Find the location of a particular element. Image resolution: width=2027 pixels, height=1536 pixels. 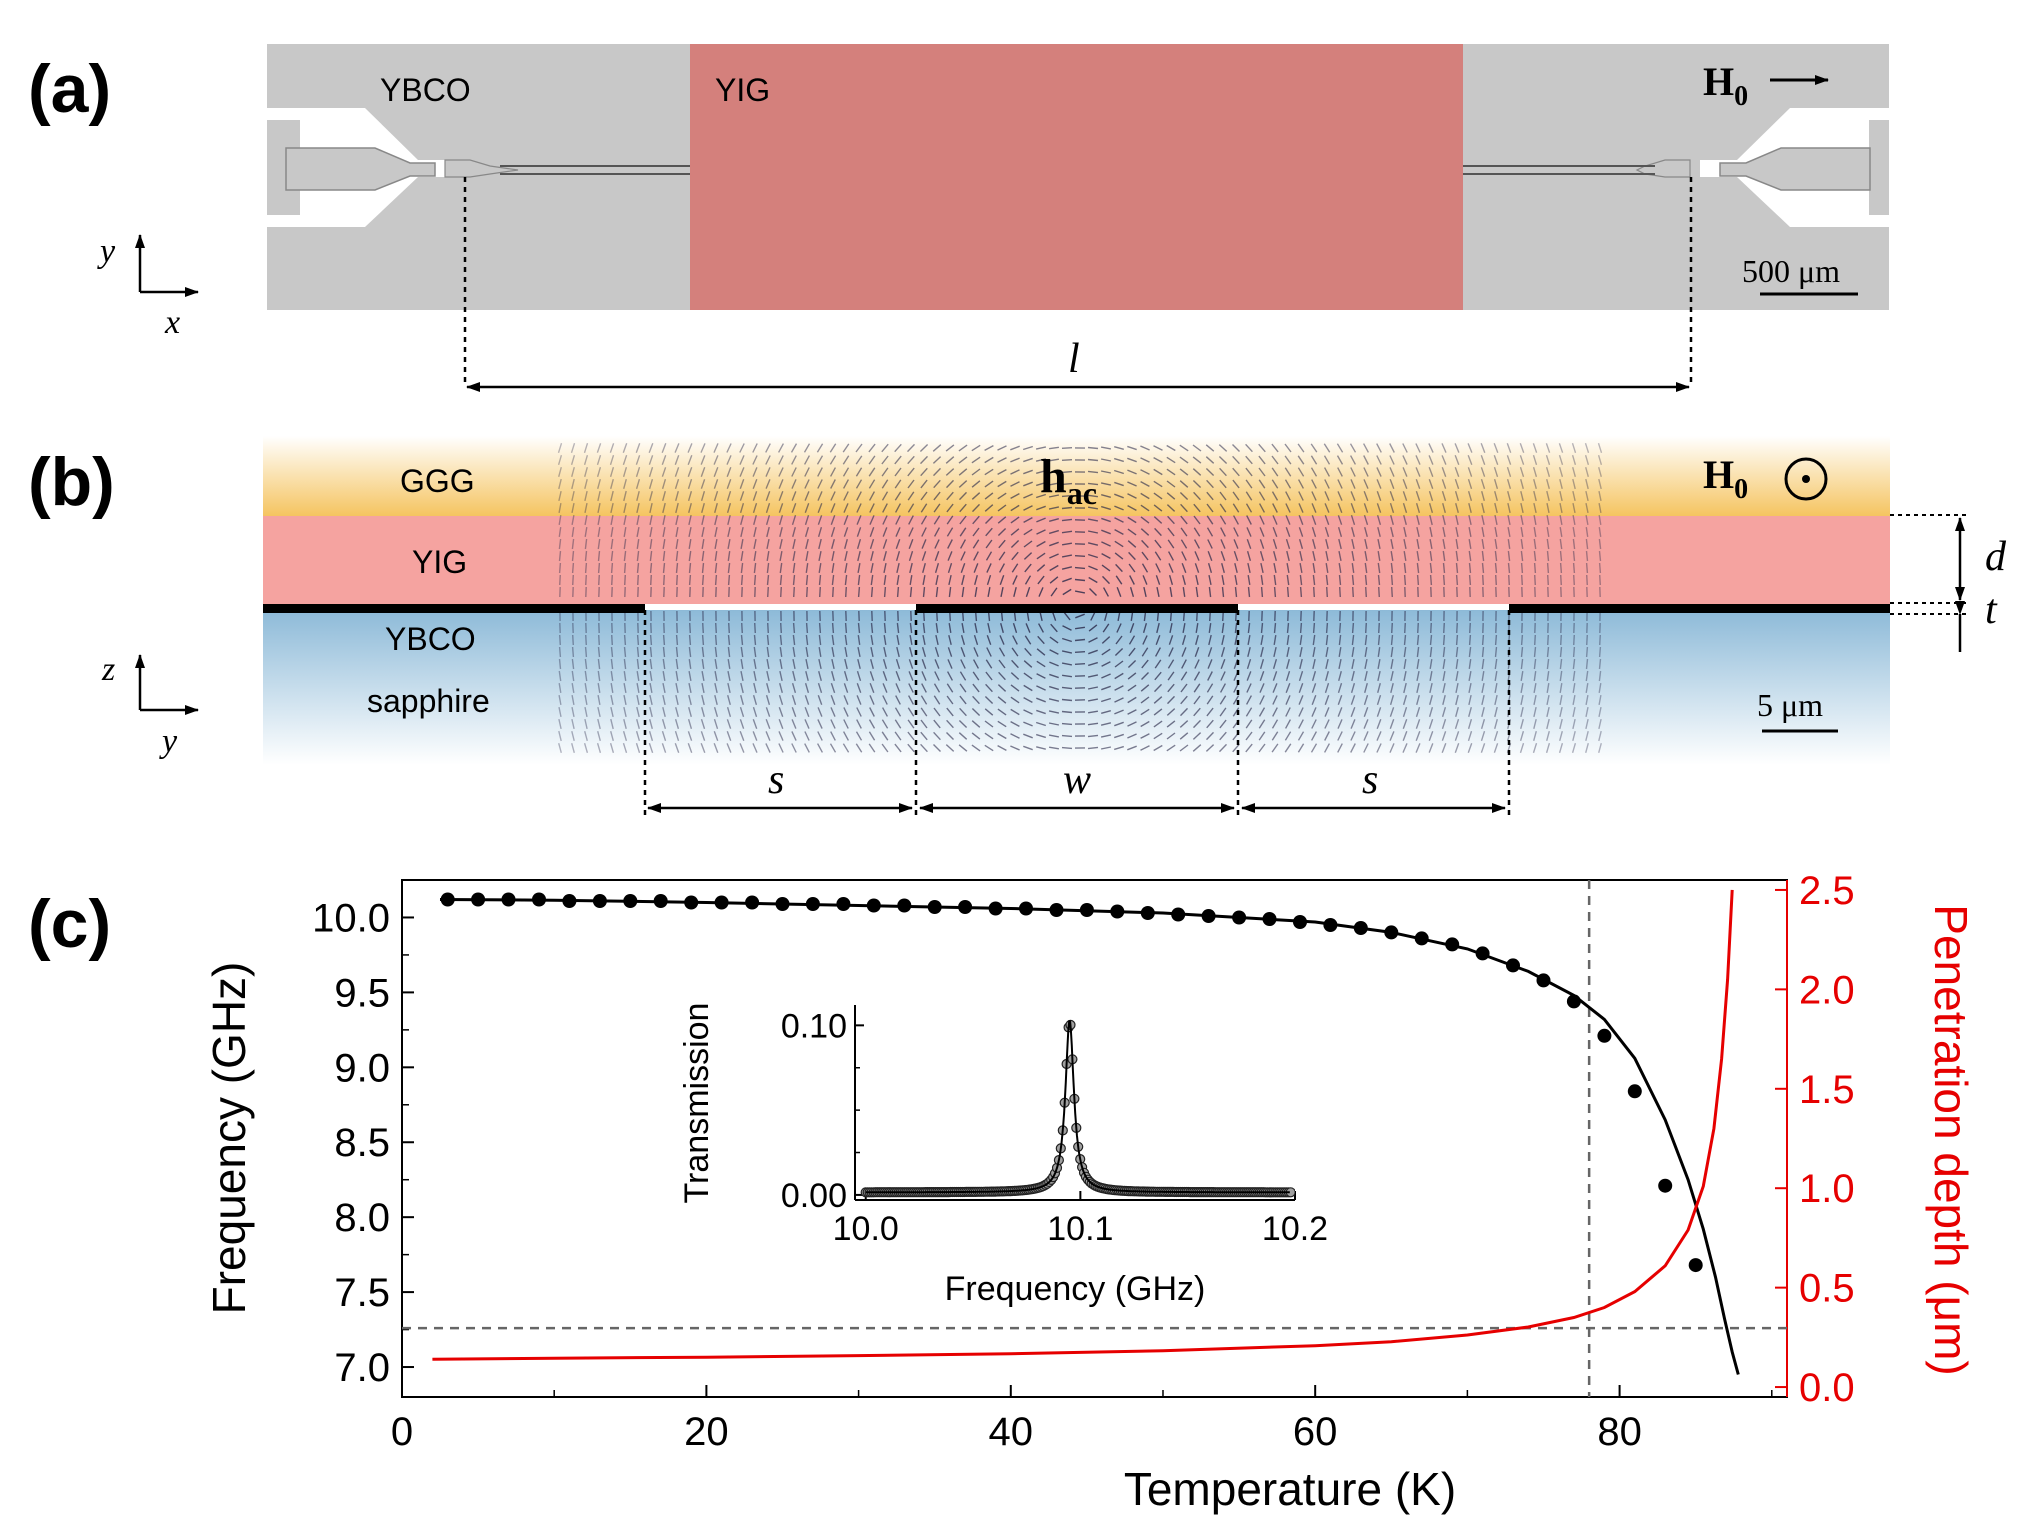

y-tick-label: 9.5 is located at coordinates (362, 993).